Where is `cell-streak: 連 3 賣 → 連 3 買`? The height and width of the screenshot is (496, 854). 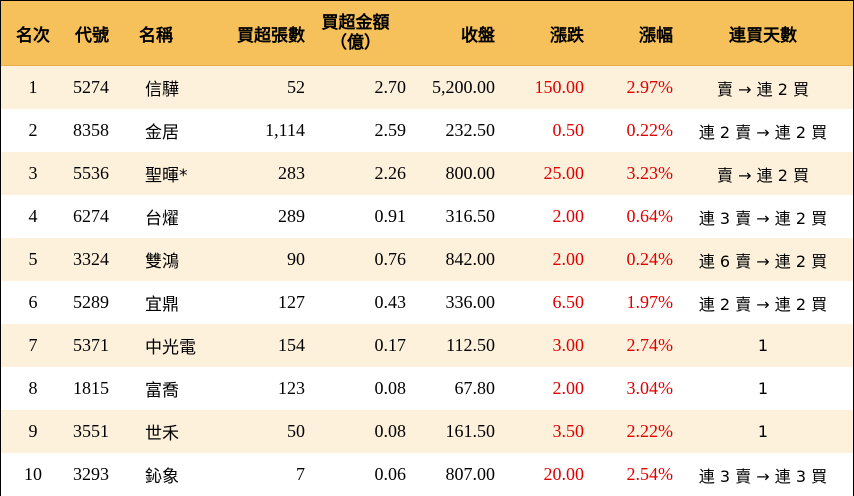
cell-streak: 連 3 賣 → 連 3 買 is located at coordinates (763, 476).